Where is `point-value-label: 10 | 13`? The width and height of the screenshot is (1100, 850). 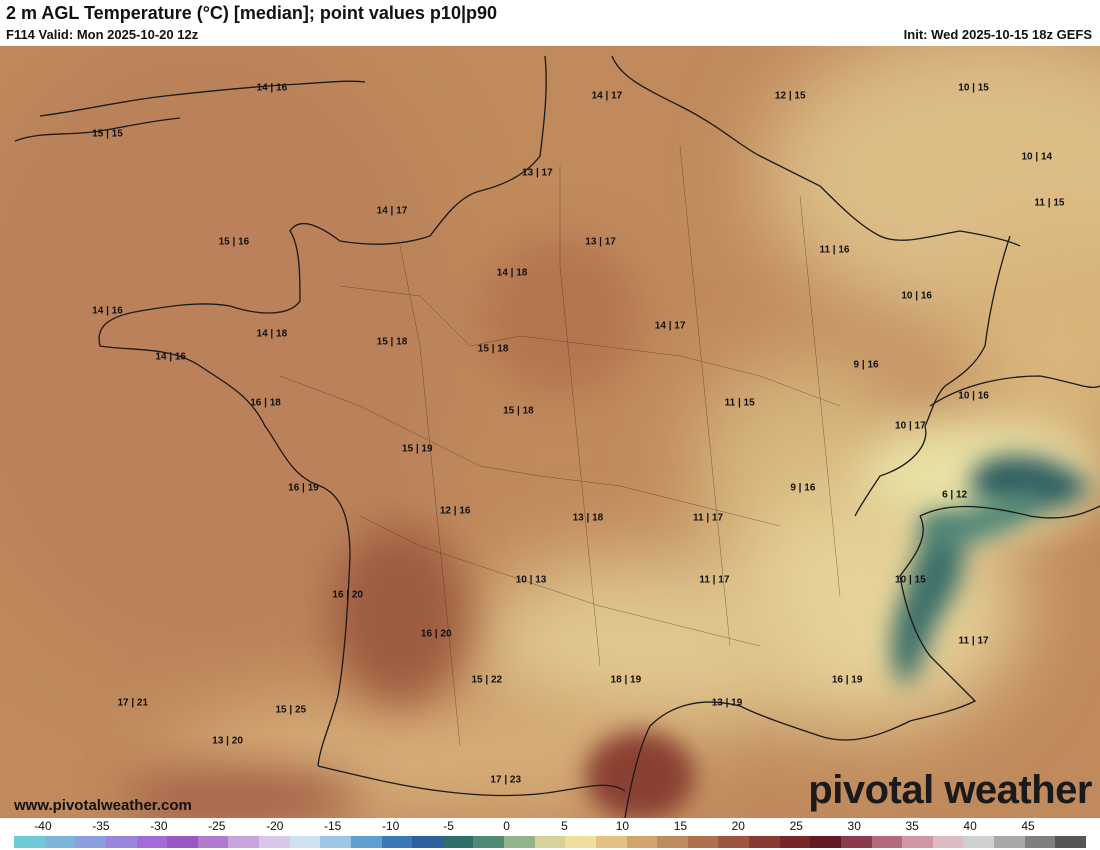 point-value-label: 10 | 13 is located at coordinates (531, 580).